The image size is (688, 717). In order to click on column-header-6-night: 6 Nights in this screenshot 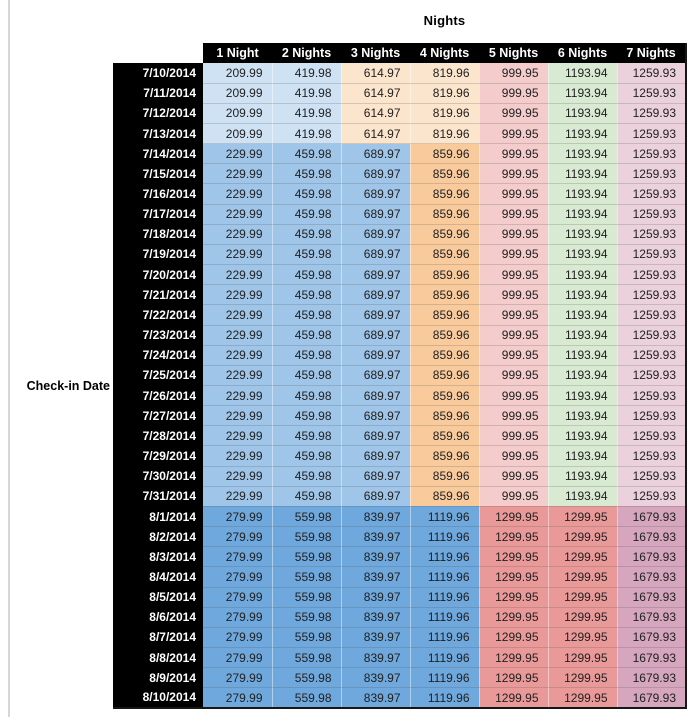, I will do `click(582, 53)`.